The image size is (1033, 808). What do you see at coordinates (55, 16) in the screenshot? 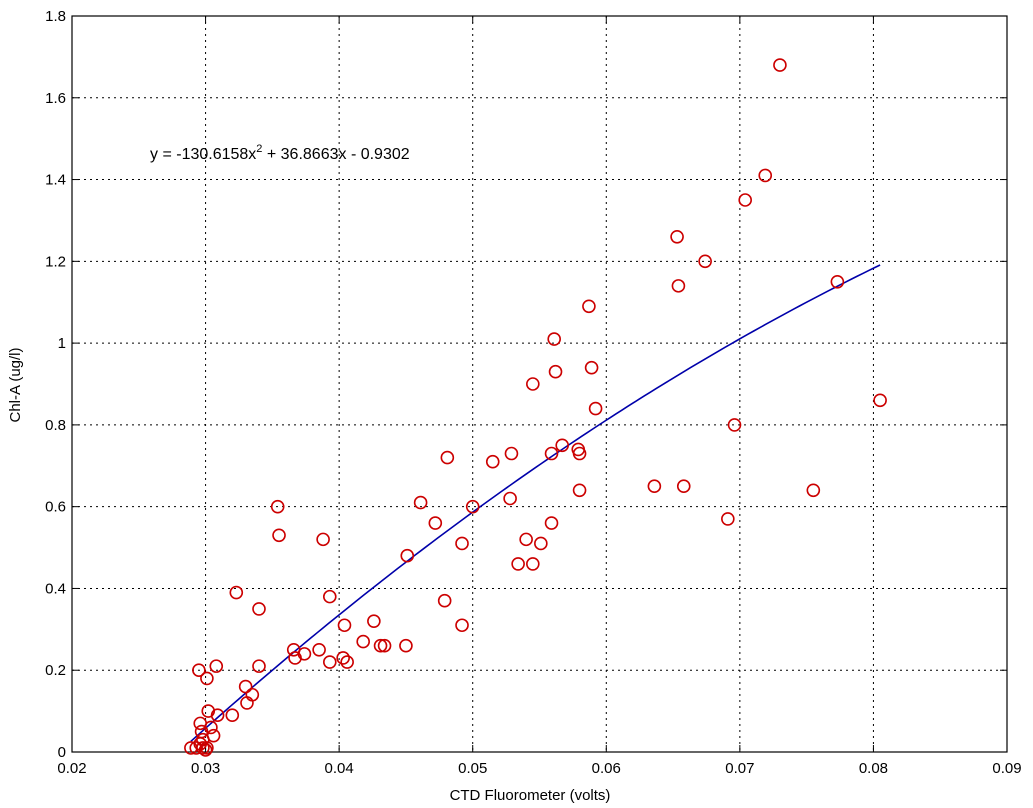
I see `y-tick-label: 1.8` at bounding box center [55, 16].